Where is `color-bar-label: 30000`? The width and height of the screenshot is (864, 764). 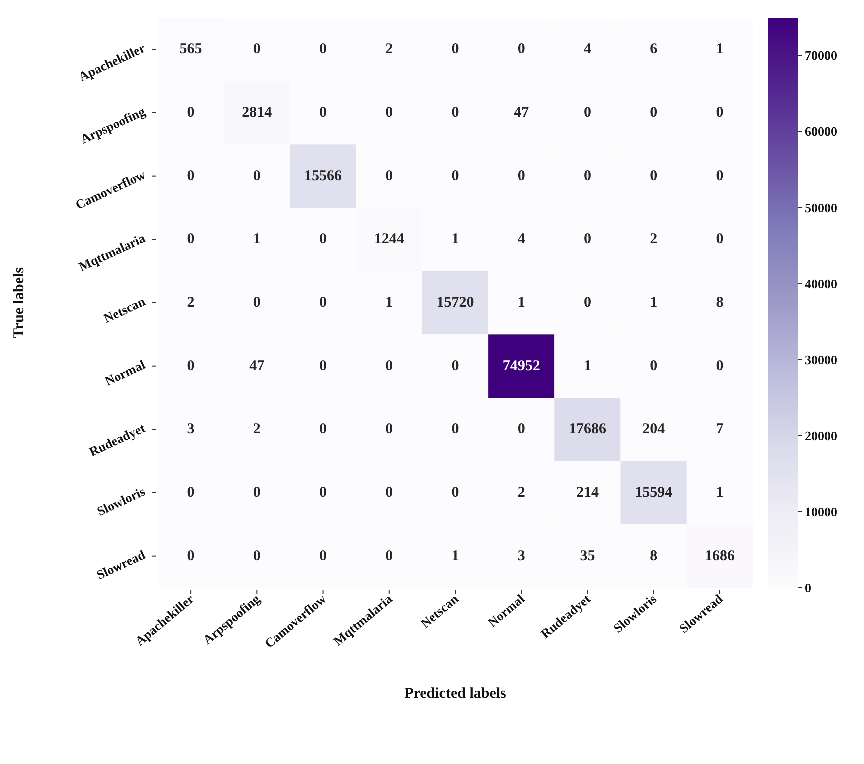
color-bar-label: 30000 is located at coordinates (821, 360).